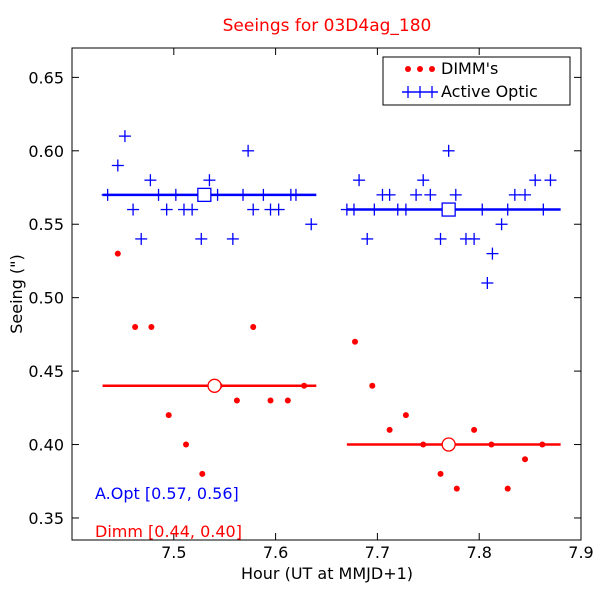 This screenshot has height=600, width=600. I want to click on y-tick-label: 0.40, so click(46, 445).